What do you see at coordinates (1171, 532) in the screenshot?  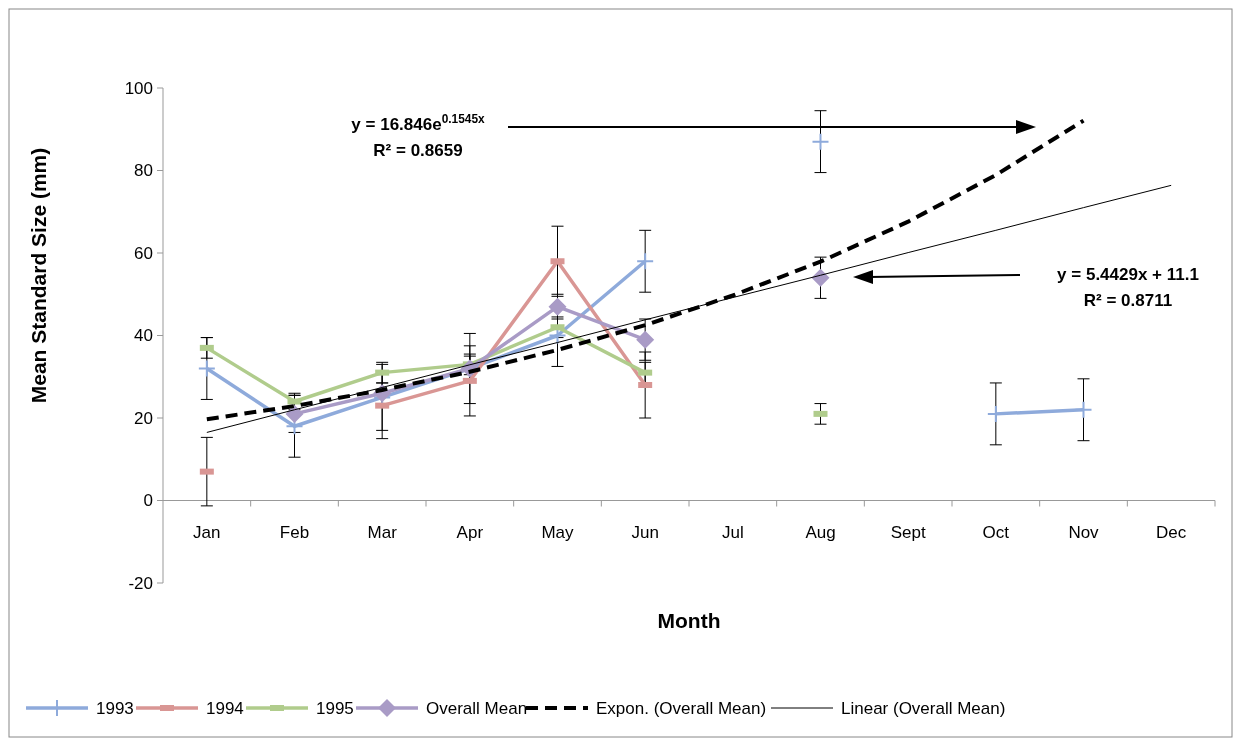 I see `x-tick-label: Dec` at bounding box center [1171, 532].